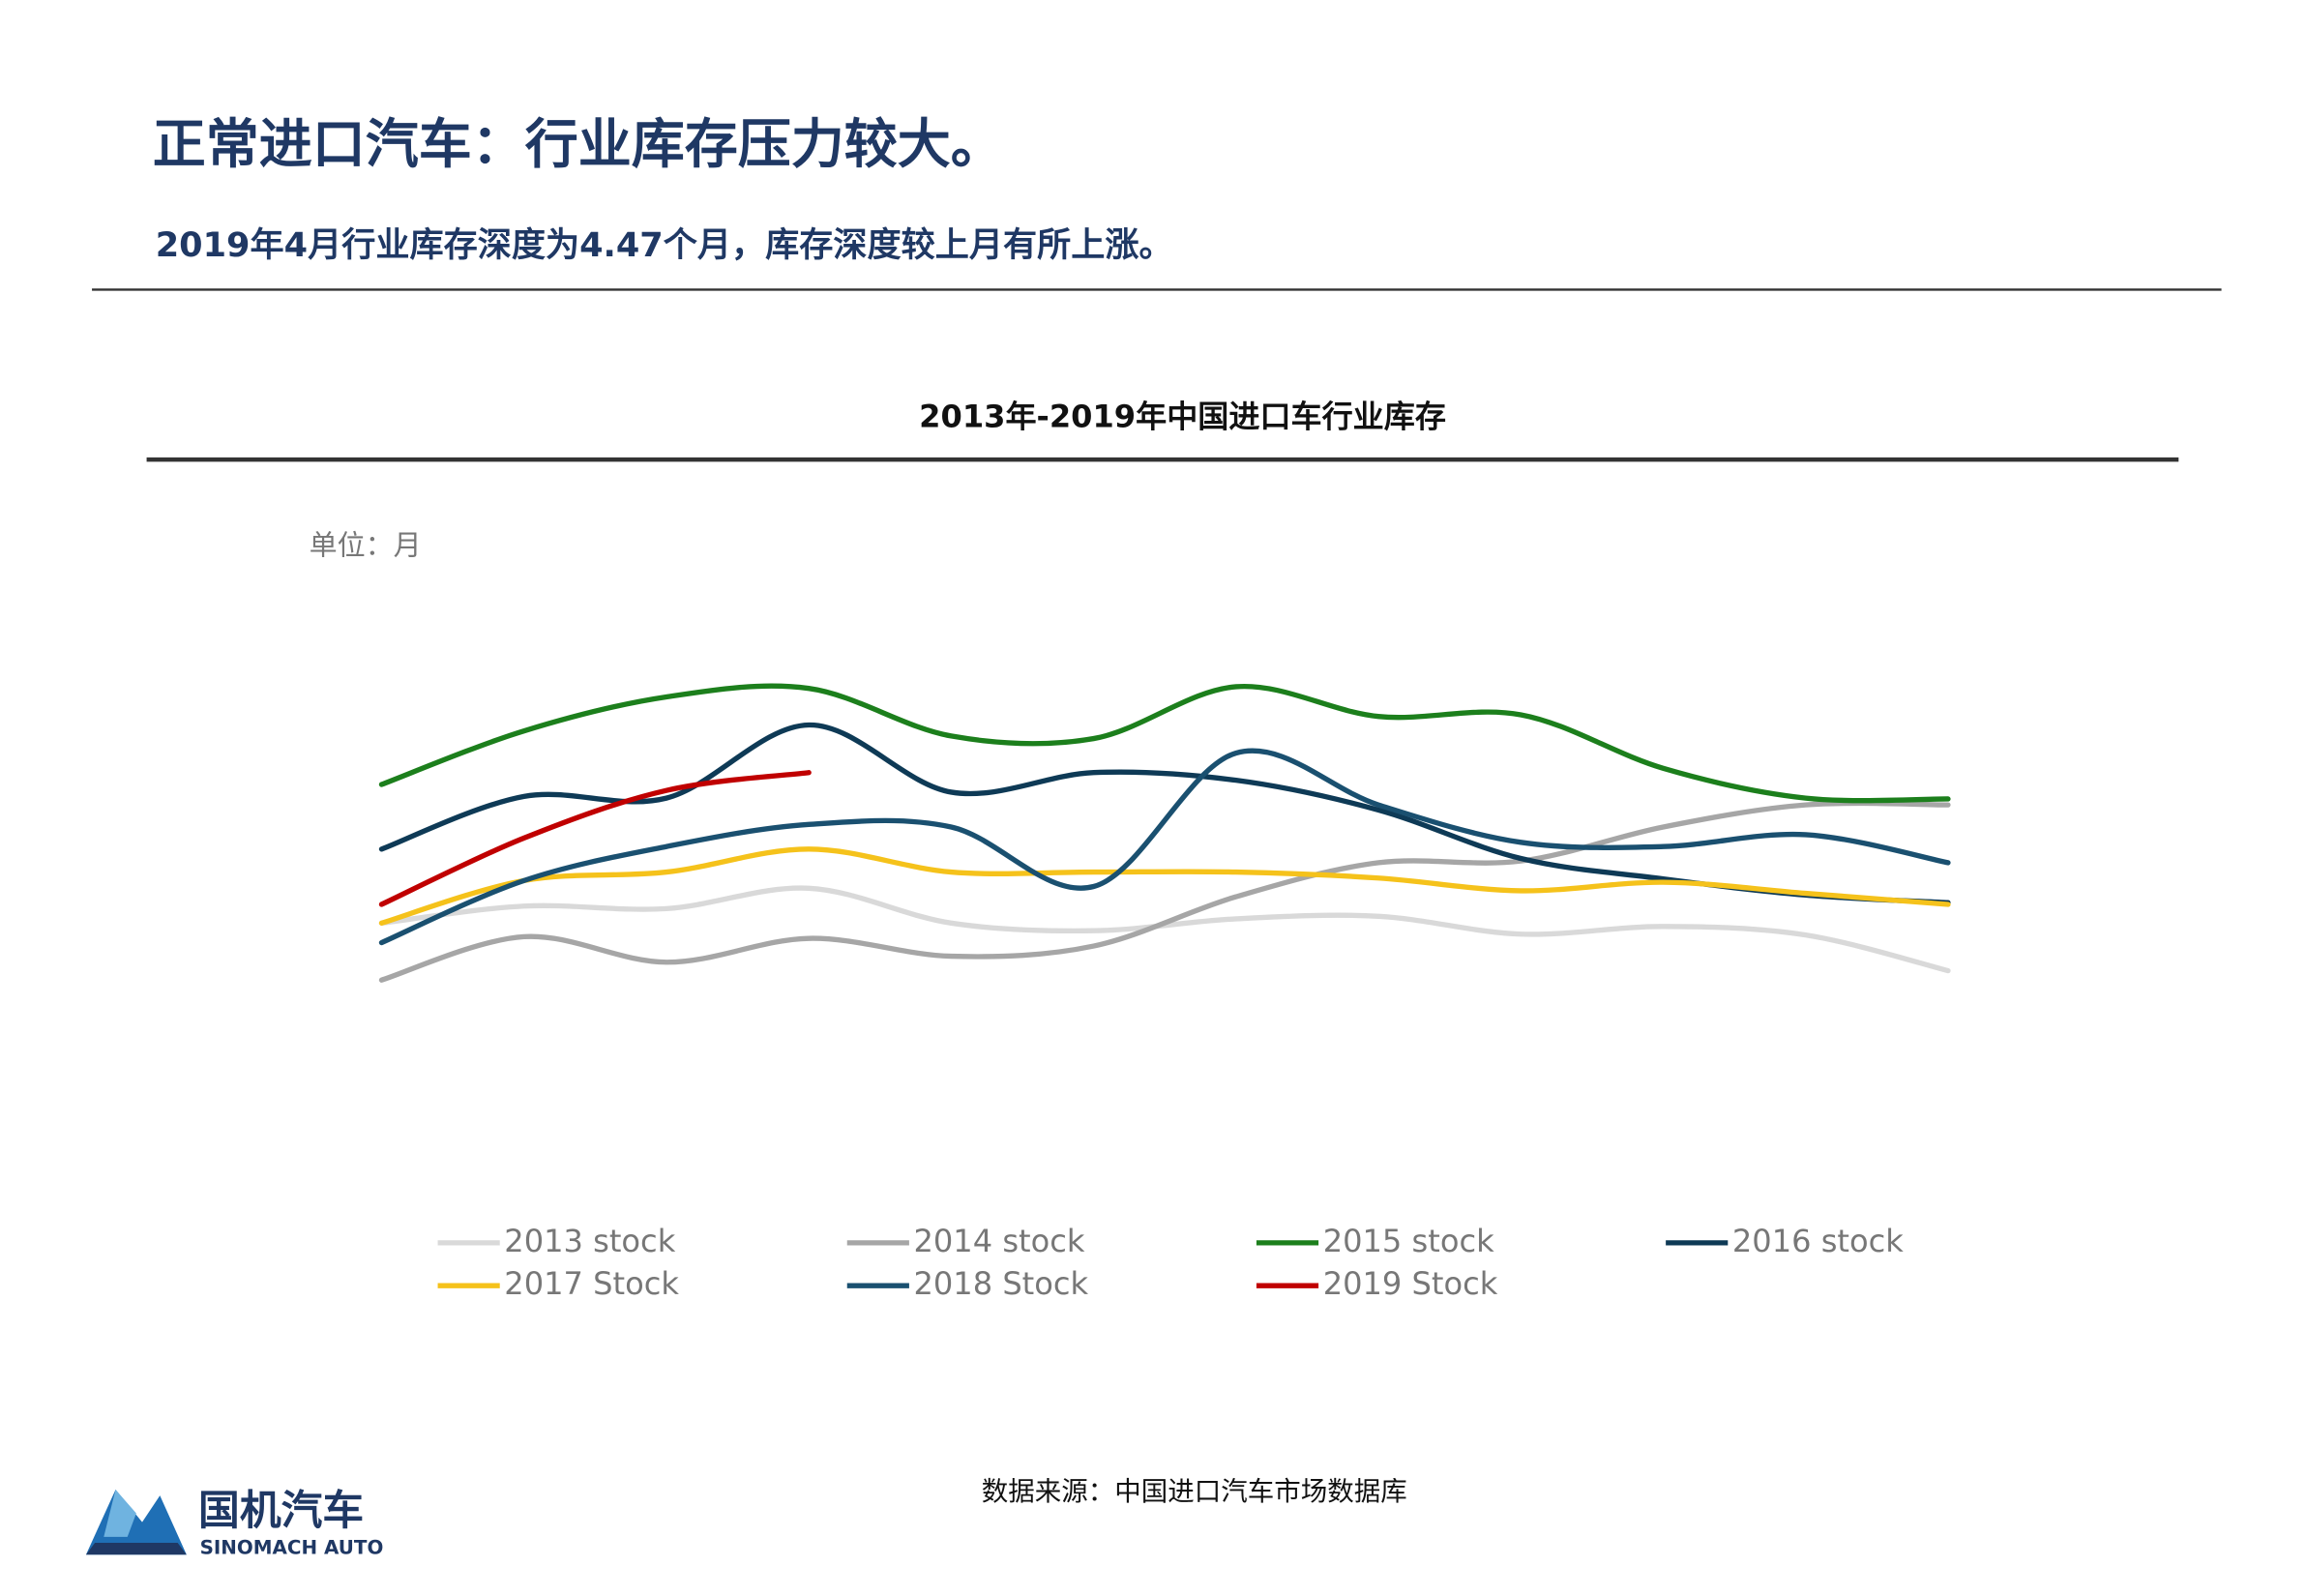 The image size is (2306, 1596). I want to click on chart-title: 2013年-2019年中国进口车行业库存, so click(1182, 416).